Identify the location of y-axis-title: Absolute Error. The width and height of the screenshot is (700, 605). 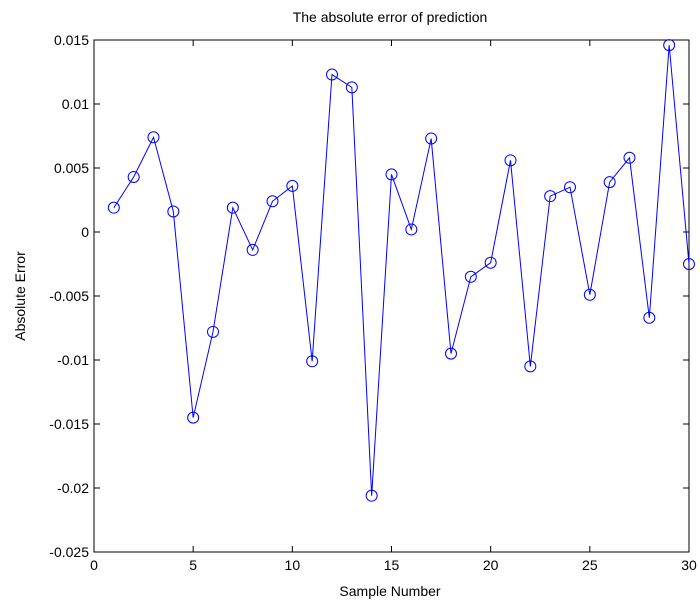
(20, 296).